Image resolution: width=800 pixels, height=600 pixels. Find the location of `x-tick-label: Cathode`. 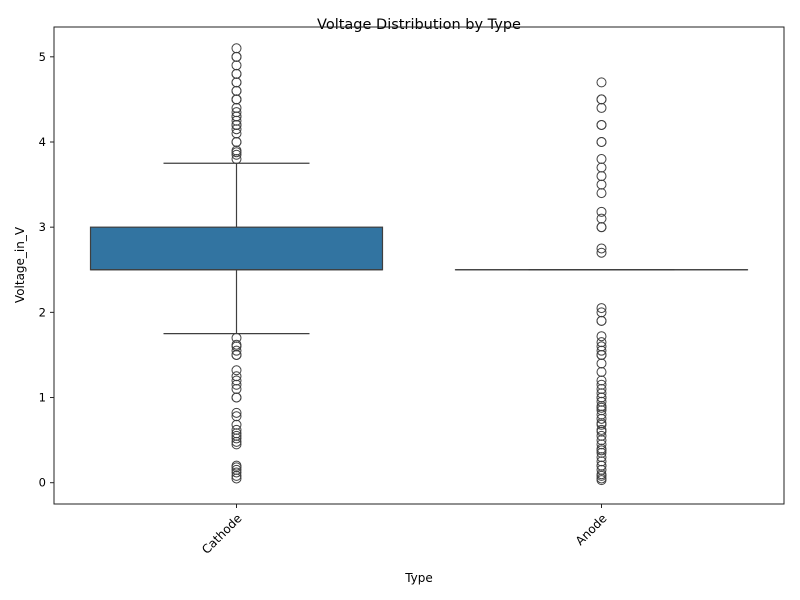

x-tick-label: Cathode is located at coordinates (222, 534).